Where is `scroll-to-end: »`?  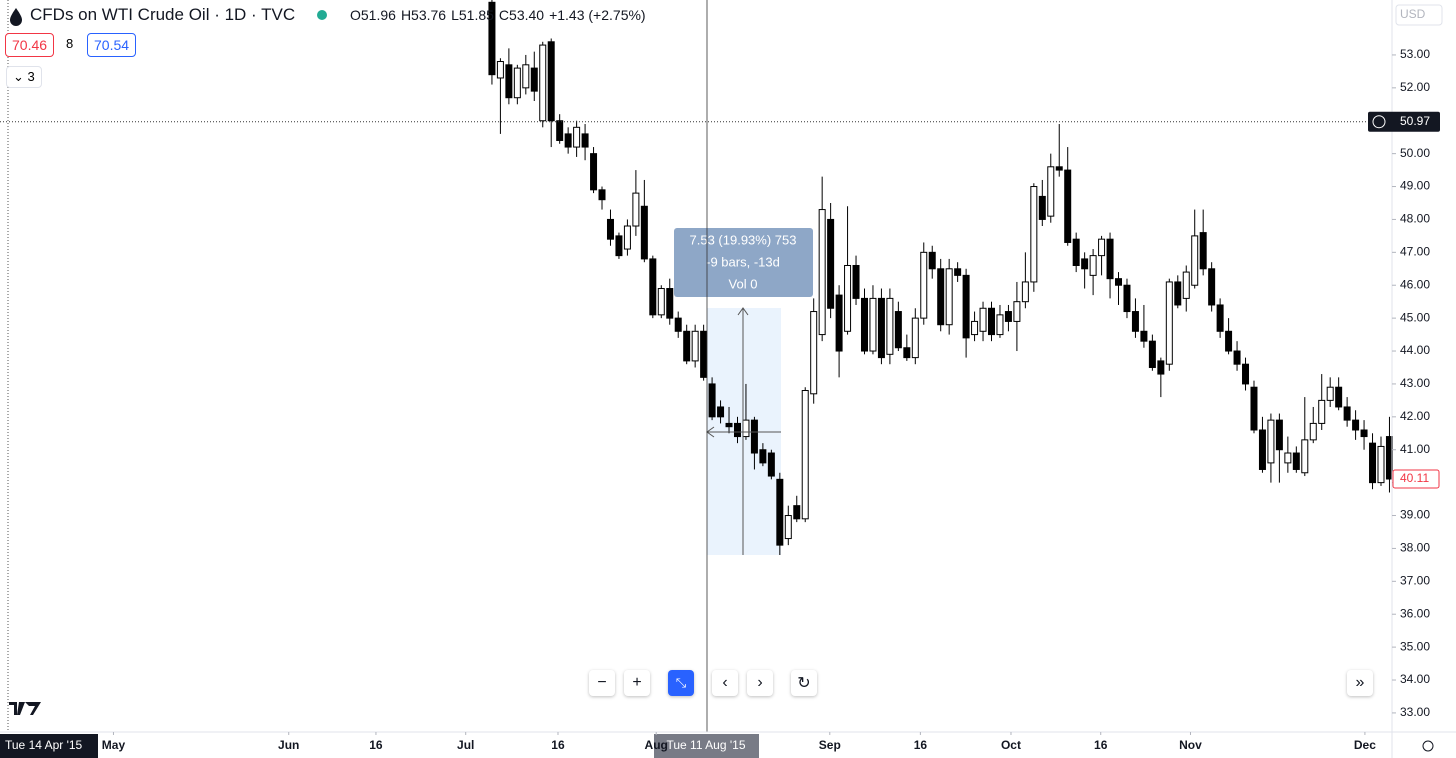
scroll-to-end: » is located at coordinates (1360, 683).